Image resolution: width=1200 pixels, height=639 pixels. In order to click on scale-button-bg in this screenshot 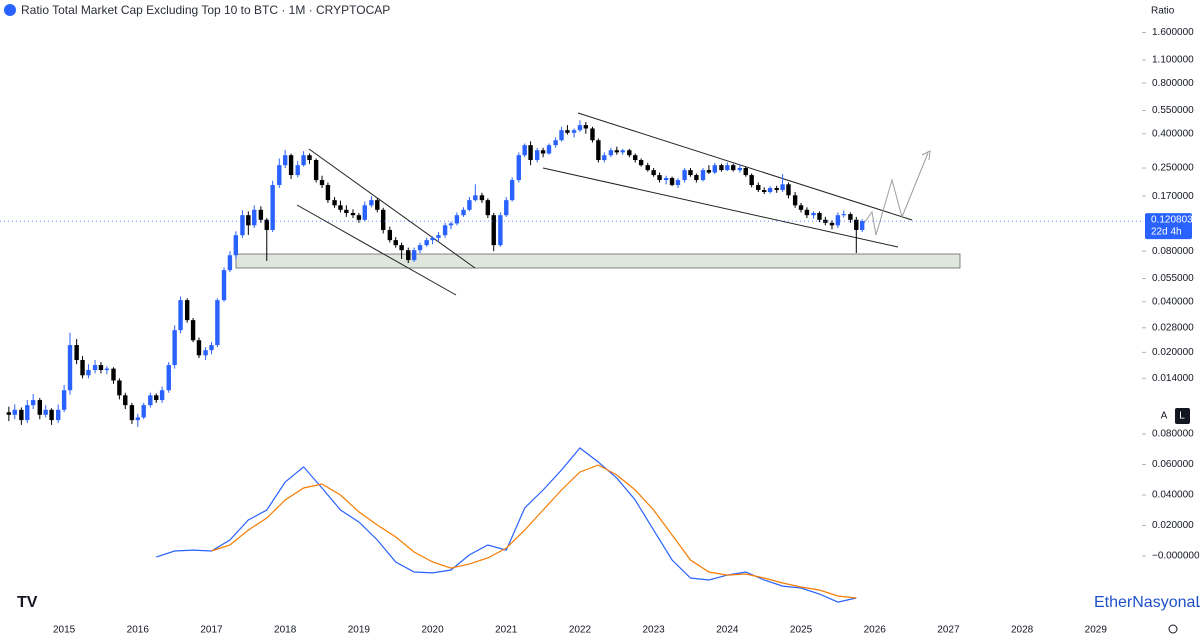, I will do `click(1182, 416)`.